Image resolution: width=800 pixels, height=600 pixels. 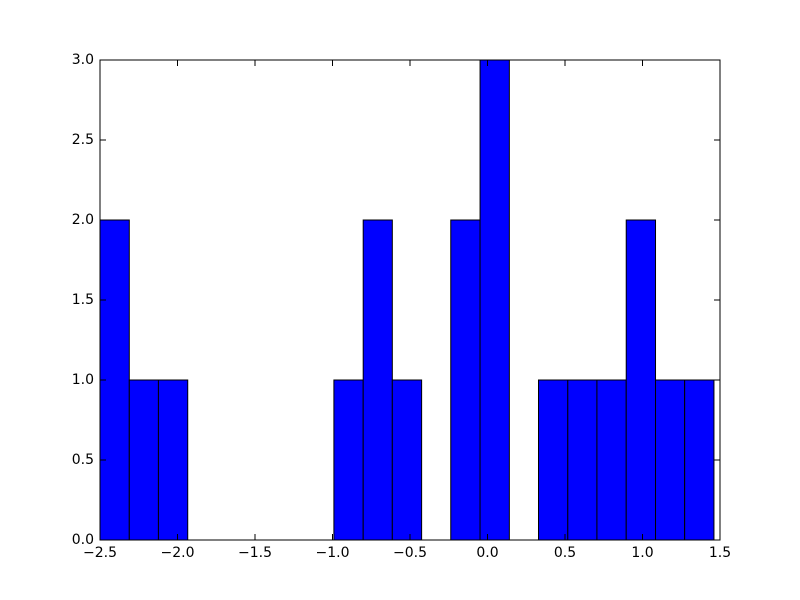 What do you see at coordinates (565, 553) in the screenshot?
I see `x-tick-label: 0.5` at bounding box center [565, 553].